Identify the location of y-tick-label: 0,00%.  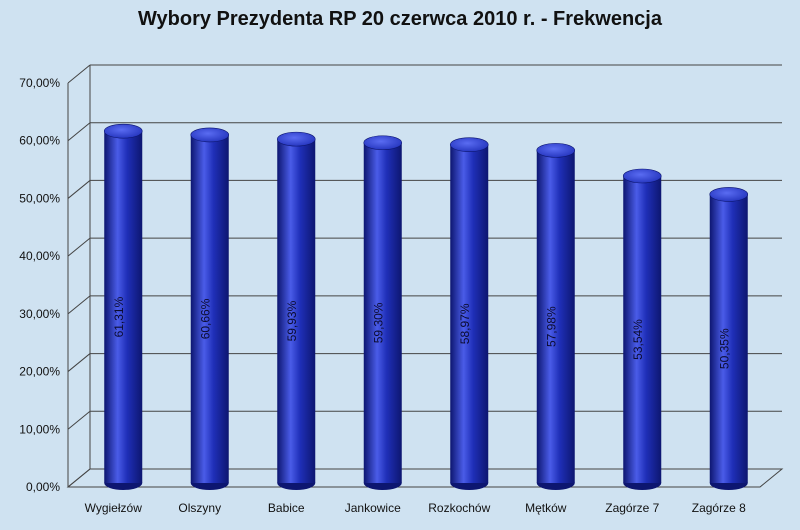
(43, 487).